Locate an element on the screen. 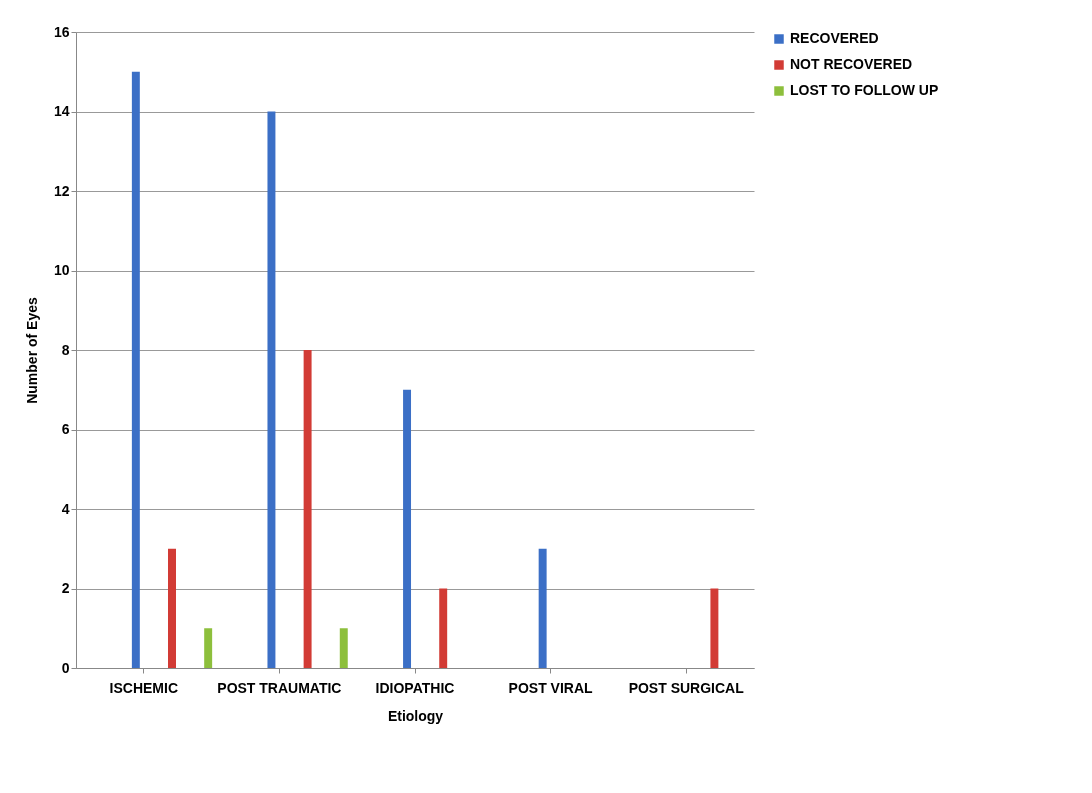 This screenshot has width=1092, height=793. y-tick-label: 4 is located at coordinates (65, 508).